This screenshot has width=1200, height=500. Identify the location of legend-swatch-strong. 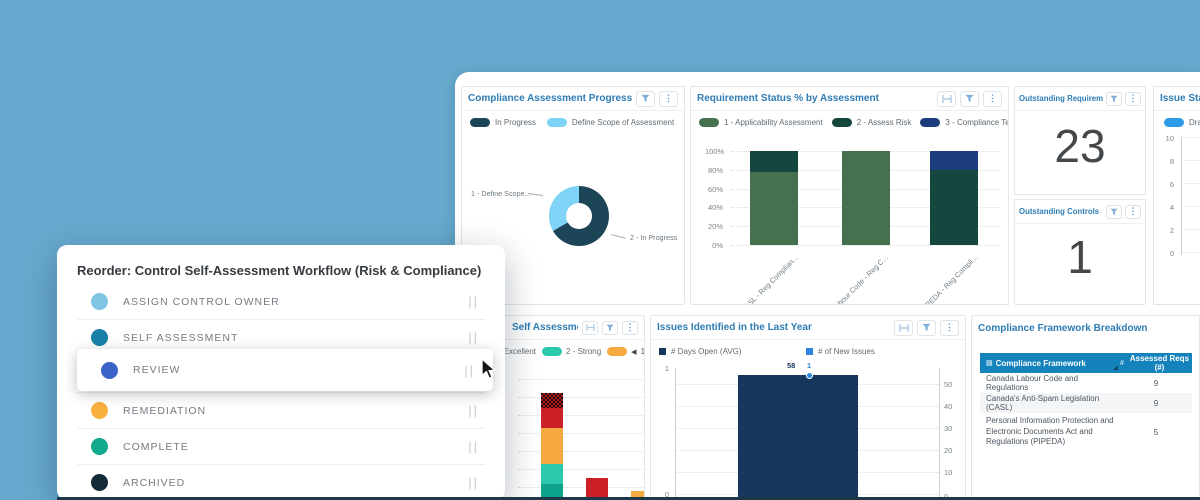
(552, 351).